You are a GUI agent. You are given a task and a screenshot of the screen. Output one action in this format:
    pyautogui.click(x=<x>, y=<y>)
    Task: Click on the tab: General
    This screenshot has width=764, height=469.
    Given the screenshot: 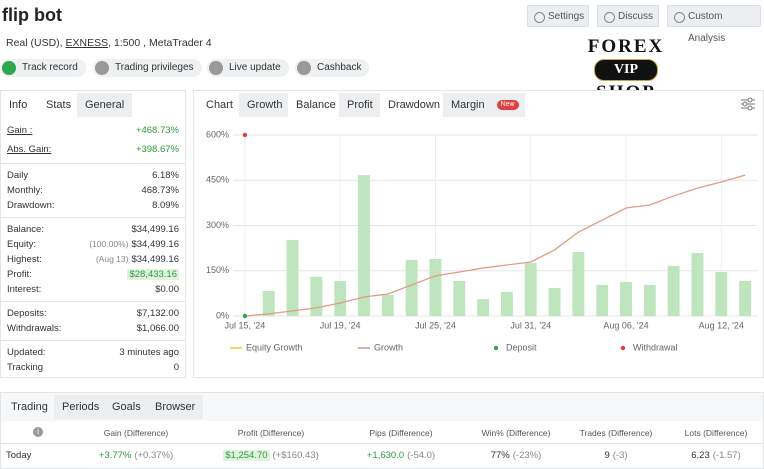 What is the action you would take?
    pyautogui.click(x=105, y=105)
    